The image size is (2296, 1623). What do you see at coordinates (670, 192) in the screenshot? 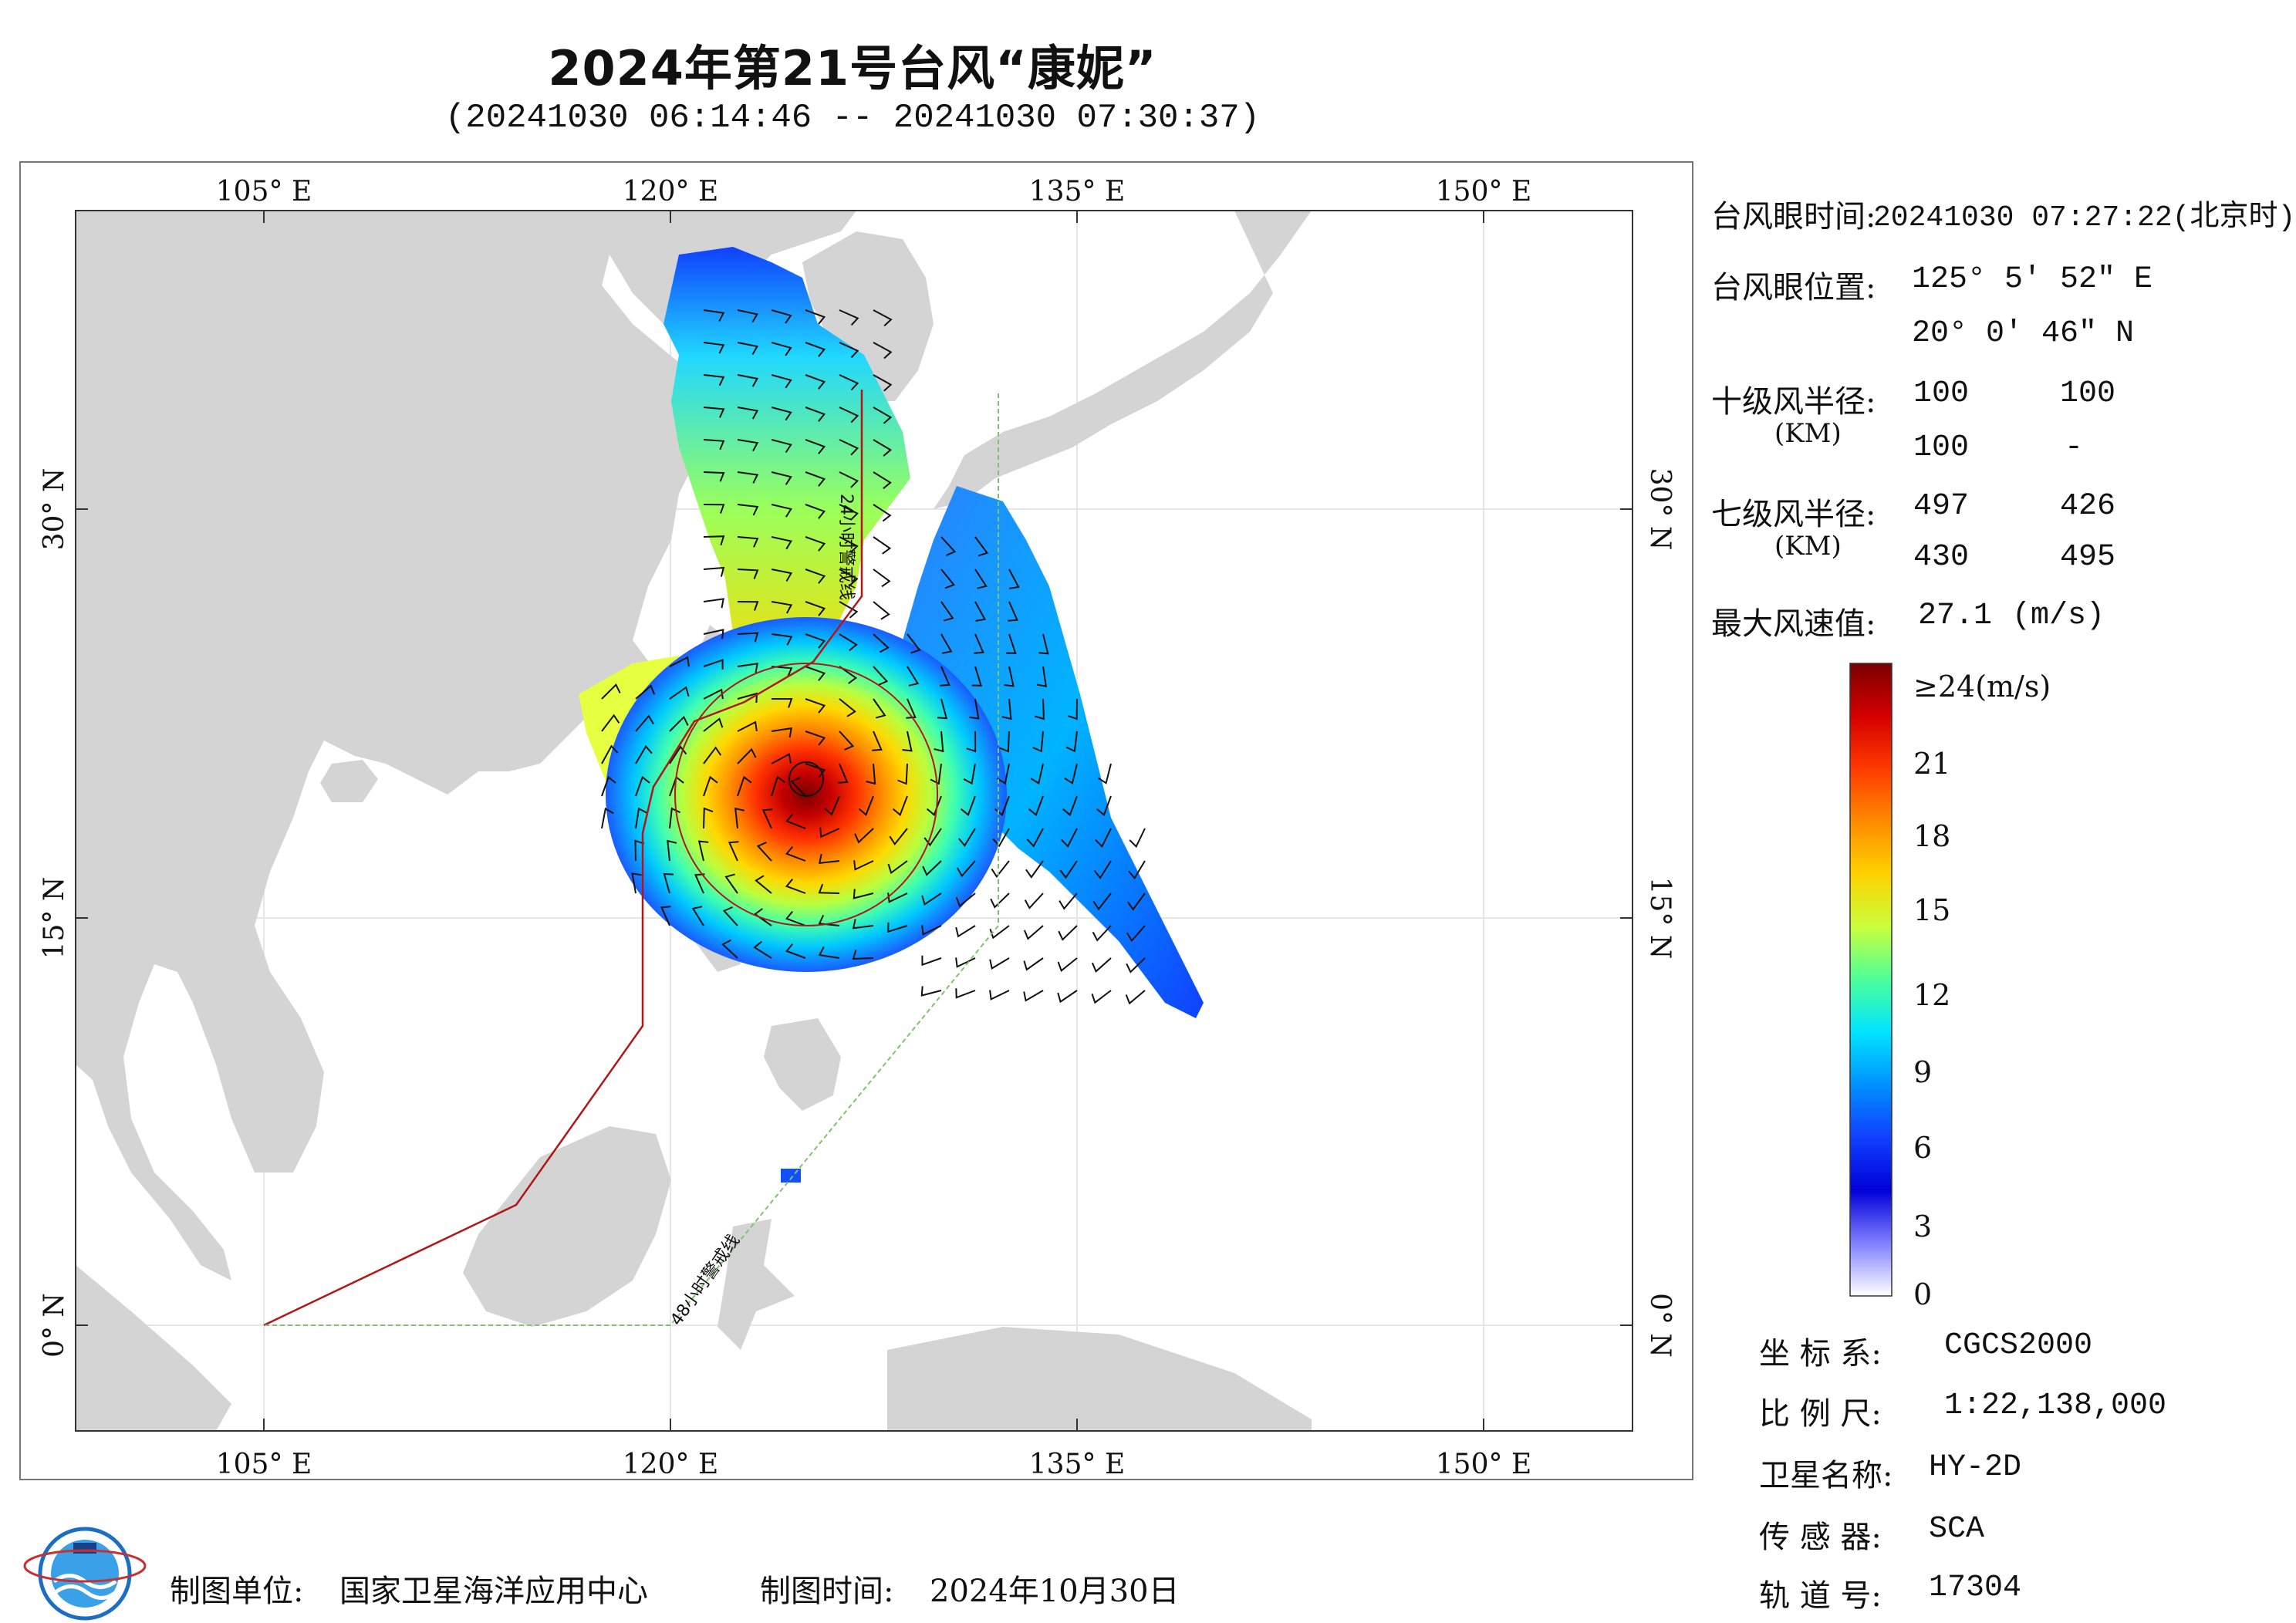
I see `top-lon-label: 120° E` at bounding box center [670, 192].